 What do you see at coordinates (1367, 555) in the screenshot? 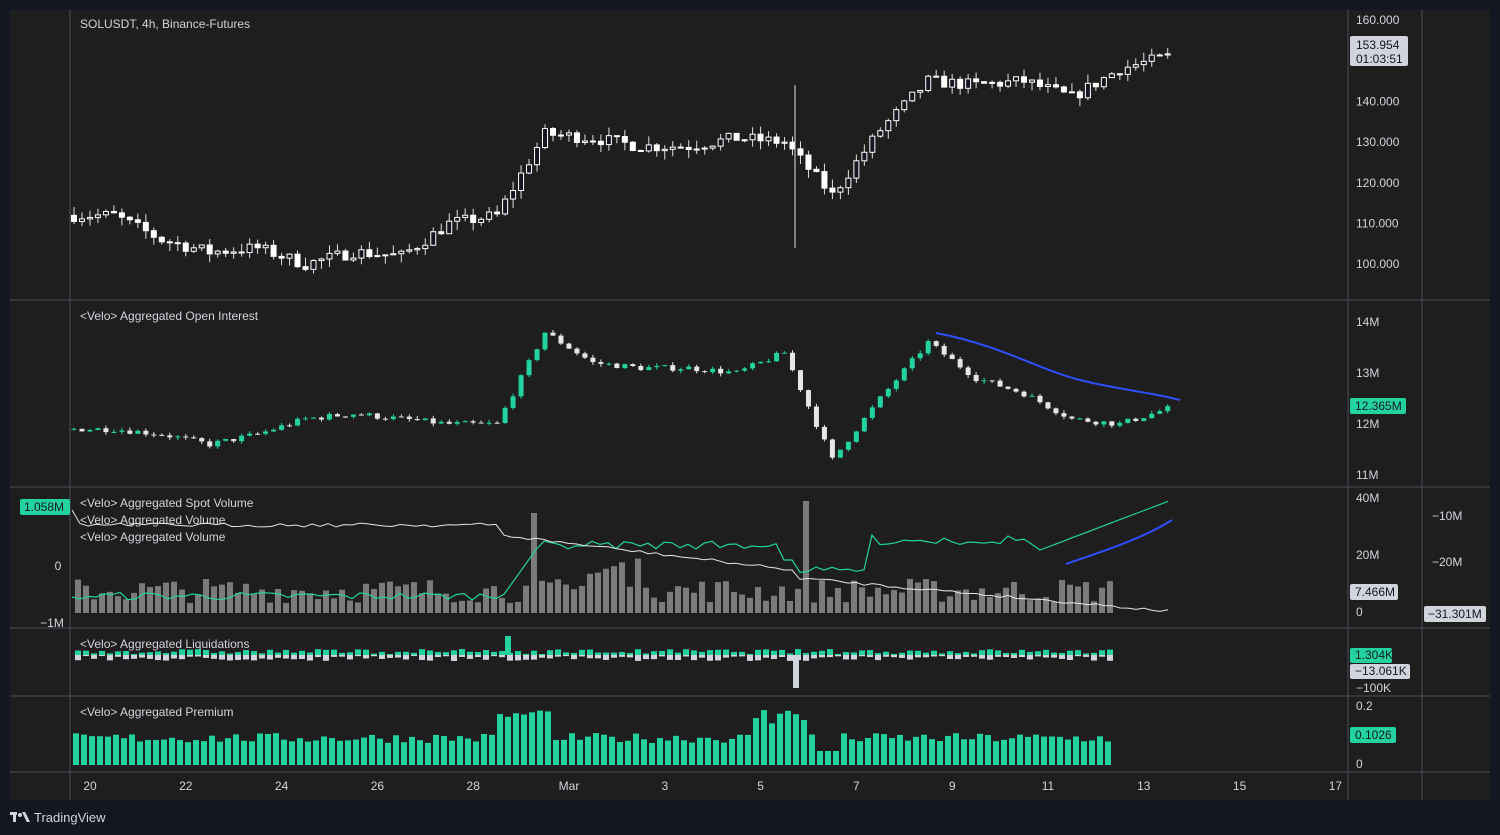
I see `volume-y-tick: 20M` at bounding box center [1367, 555].